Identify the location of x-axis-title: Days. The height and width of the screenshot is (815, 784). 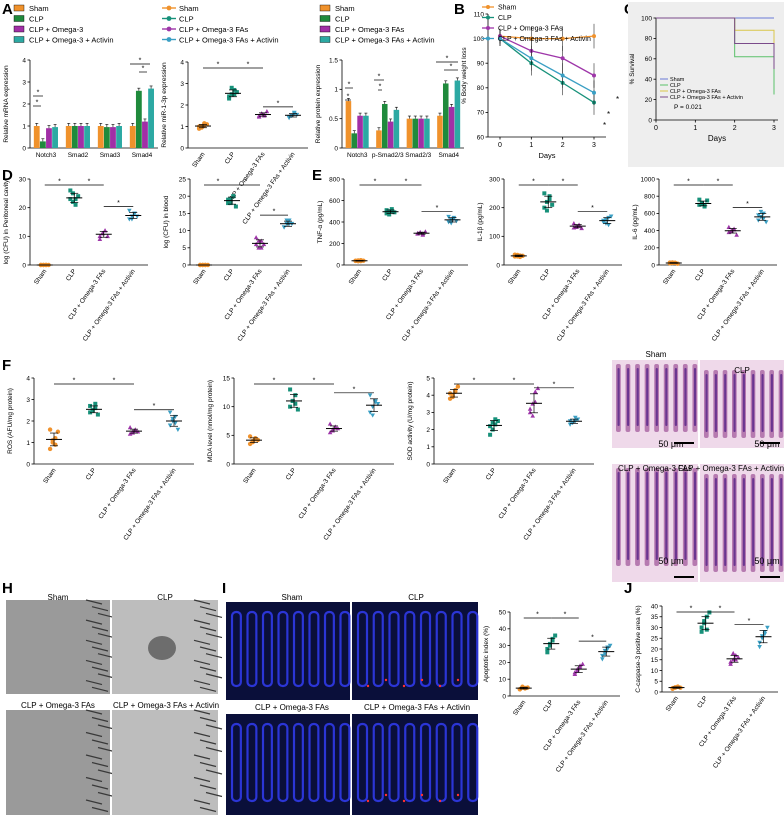
(717, 138).